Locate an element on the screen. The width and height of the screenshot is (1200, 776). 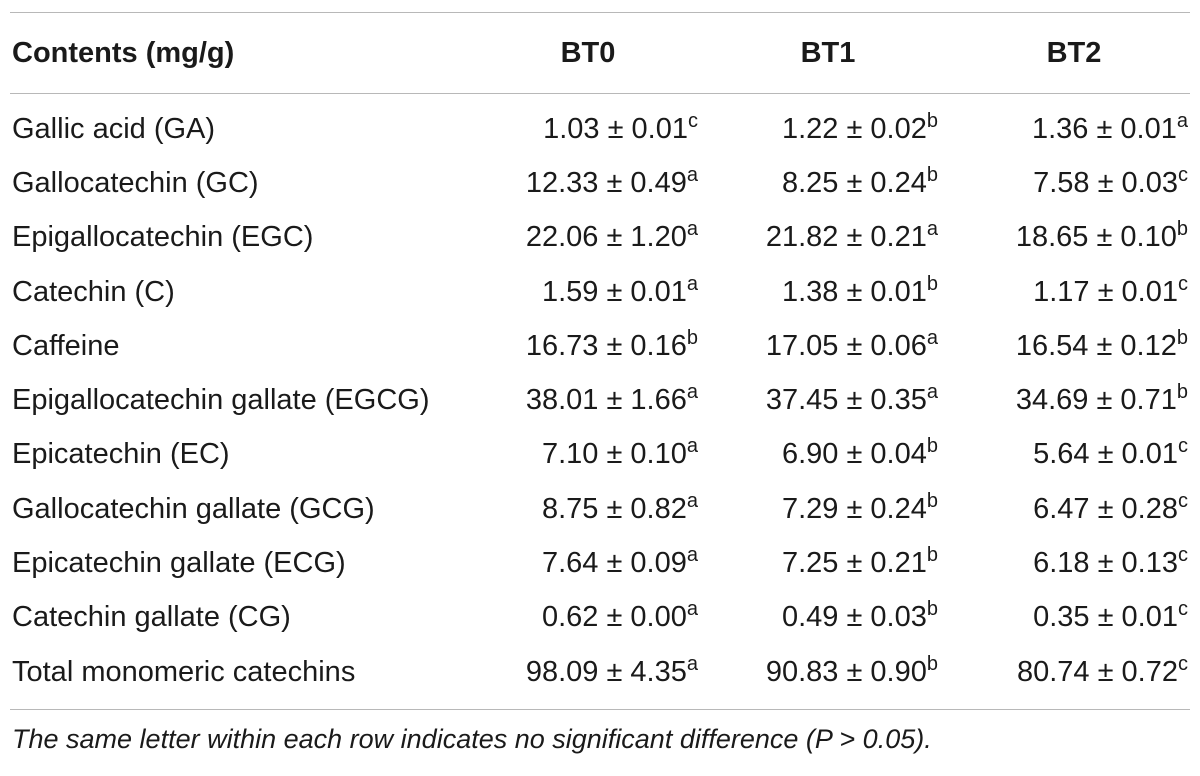
header-contents: Contents (mg/g) is located at coordinates (123, 52).